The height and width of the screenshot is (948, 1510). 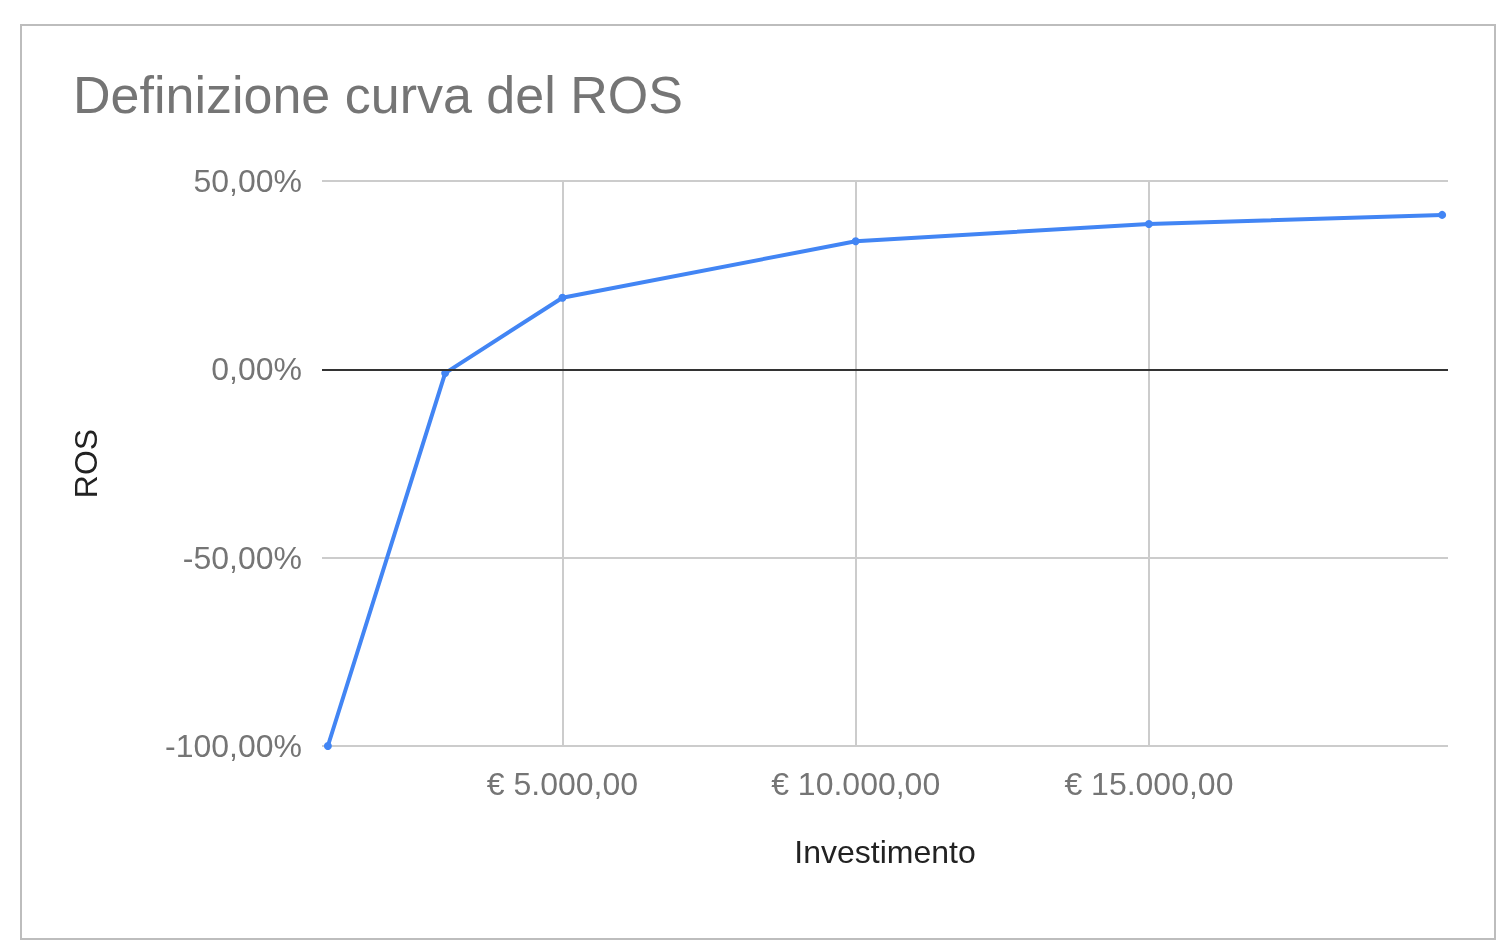 I want to click on y-tick-label: 0,00%, so click(x=256, y=369).